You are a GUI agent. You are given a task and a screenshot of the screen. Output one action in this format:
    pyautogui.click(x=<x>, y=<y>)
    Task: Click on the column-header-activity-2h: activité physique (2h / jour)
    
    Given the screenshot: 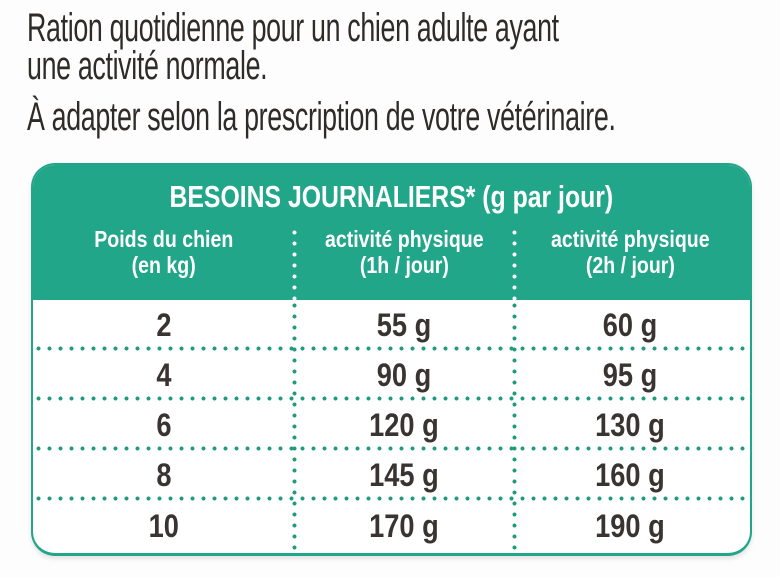 What is the action you would take?
    pyautogui.click(x=630, y=252)
    